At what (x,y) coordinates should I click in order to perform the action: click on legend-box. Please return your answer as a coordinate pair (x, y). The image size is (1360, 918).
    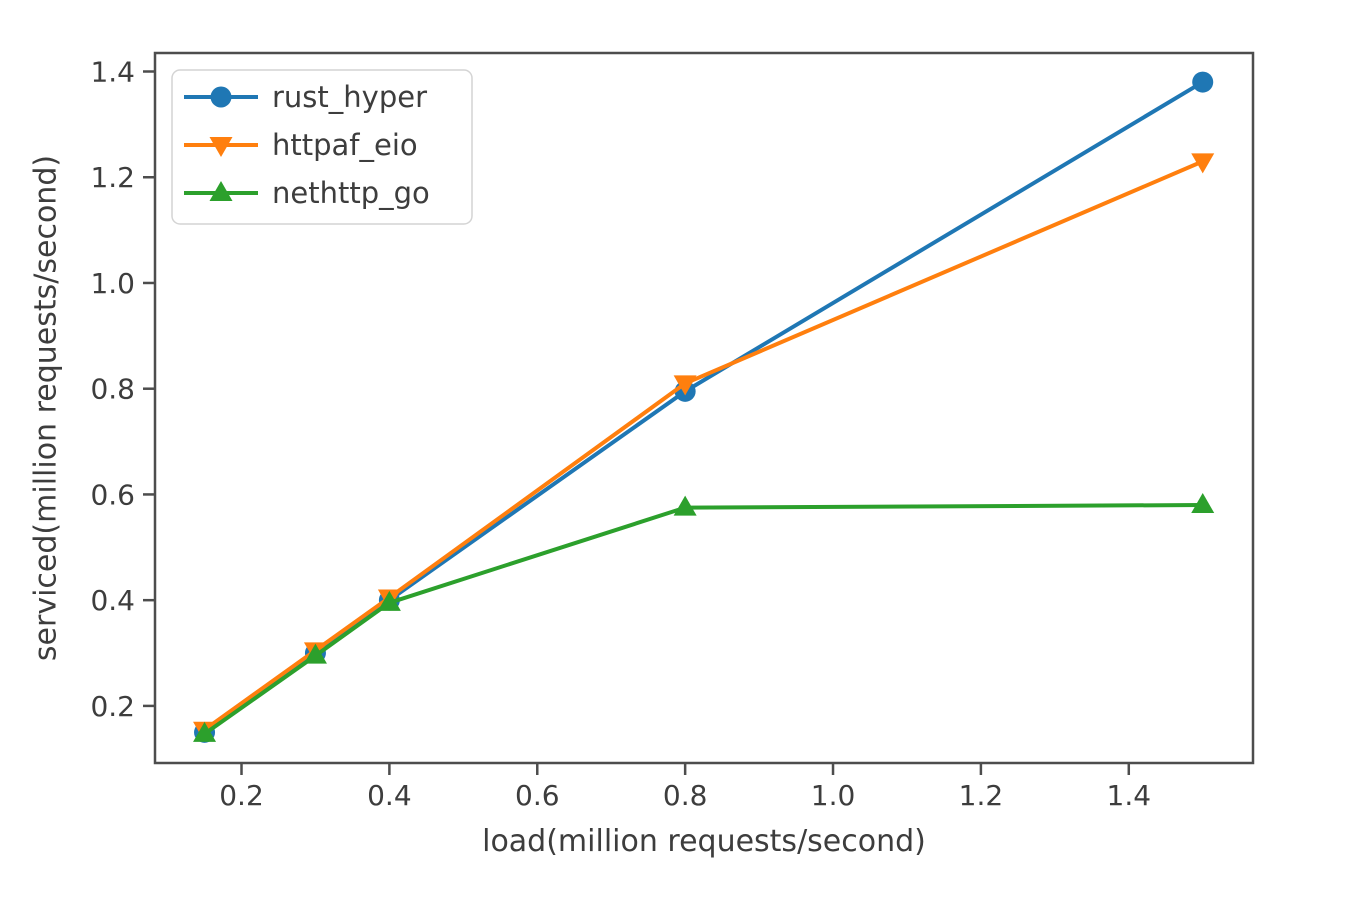
    Looking at the image, I should click on (322, 147).